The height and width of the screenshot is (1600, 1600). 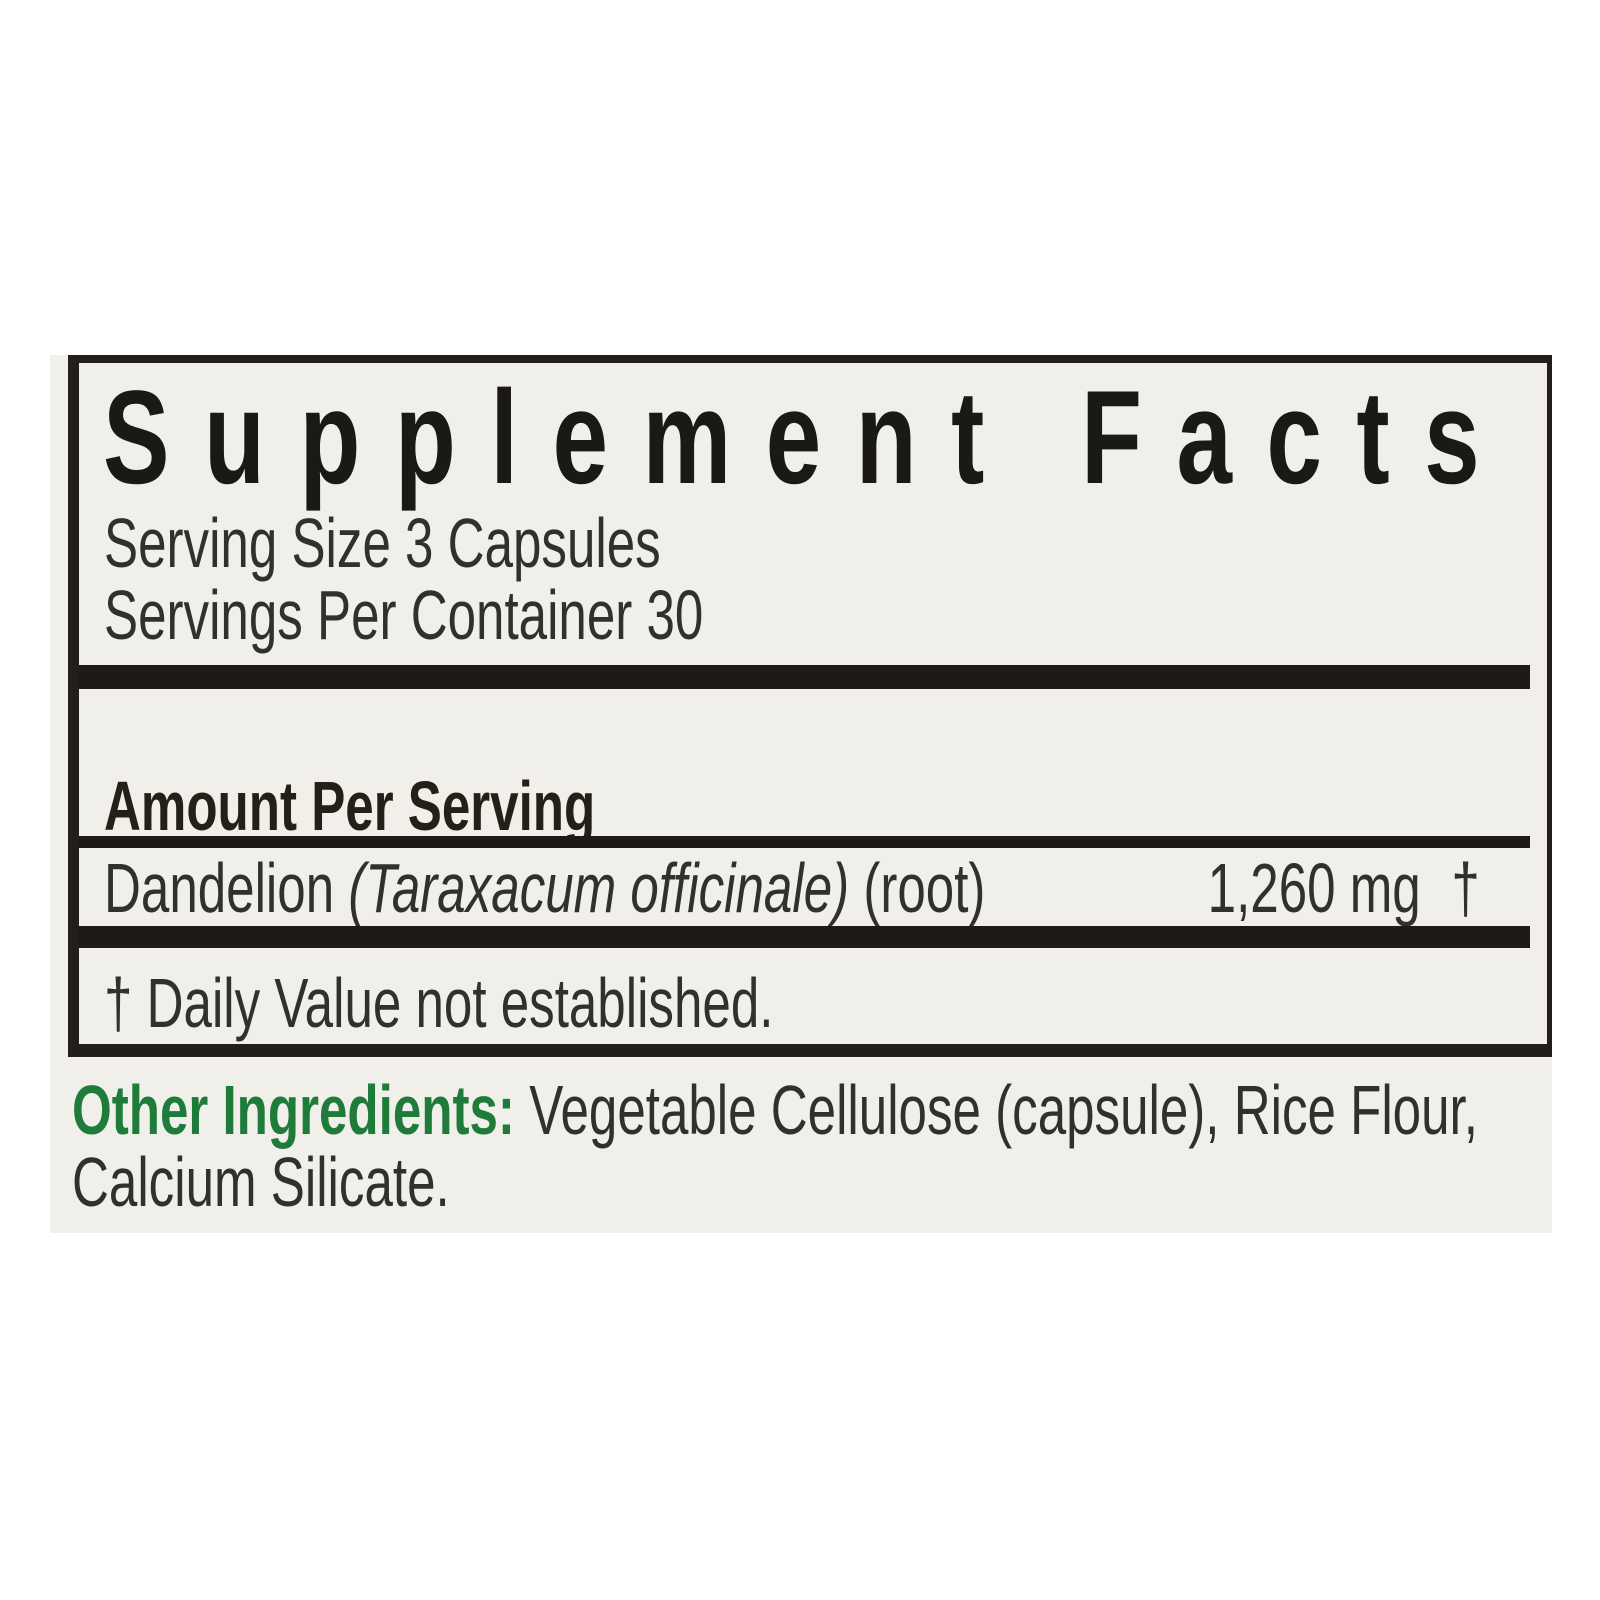 What do you see at coordinates (404, 615) in the screenshot?
I see `servings-per-container-line: Servings Per Container 30` at bounding box center [404, 615].